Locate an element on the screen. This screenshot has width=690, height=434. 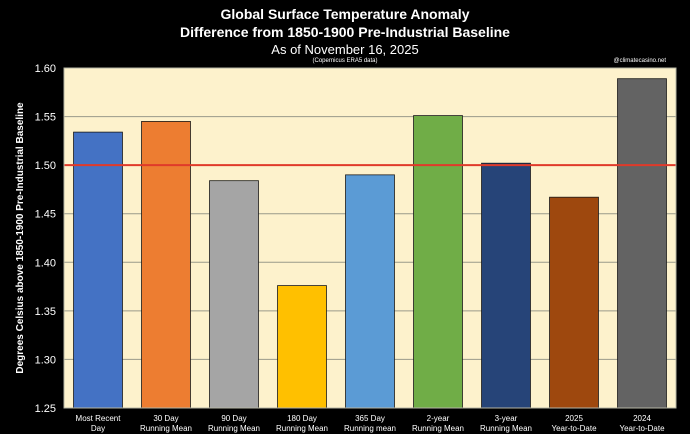
source-note: (Copernicus ERA5 data) is located at coordinates (344, 61).